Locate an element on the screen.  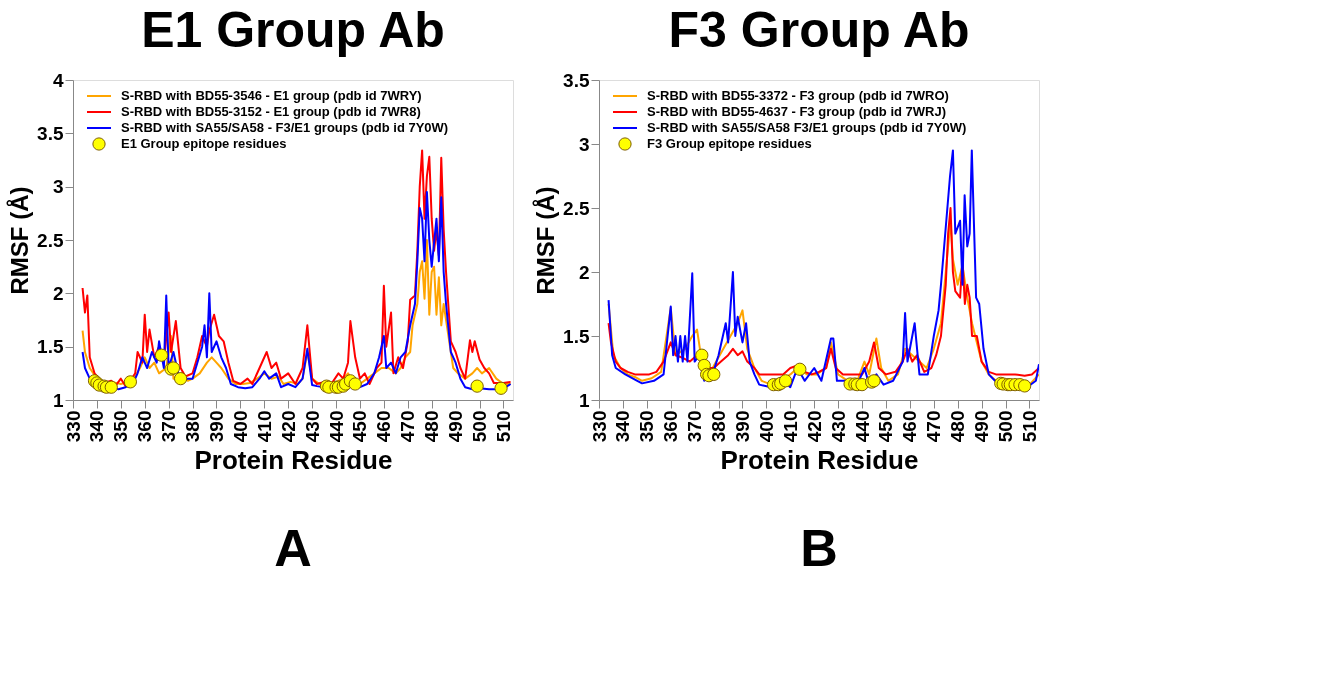
legend-label: S-RBD with BD55-3546 - E1 group (pdb id 7WRY) is located at coordinates (271, 95).